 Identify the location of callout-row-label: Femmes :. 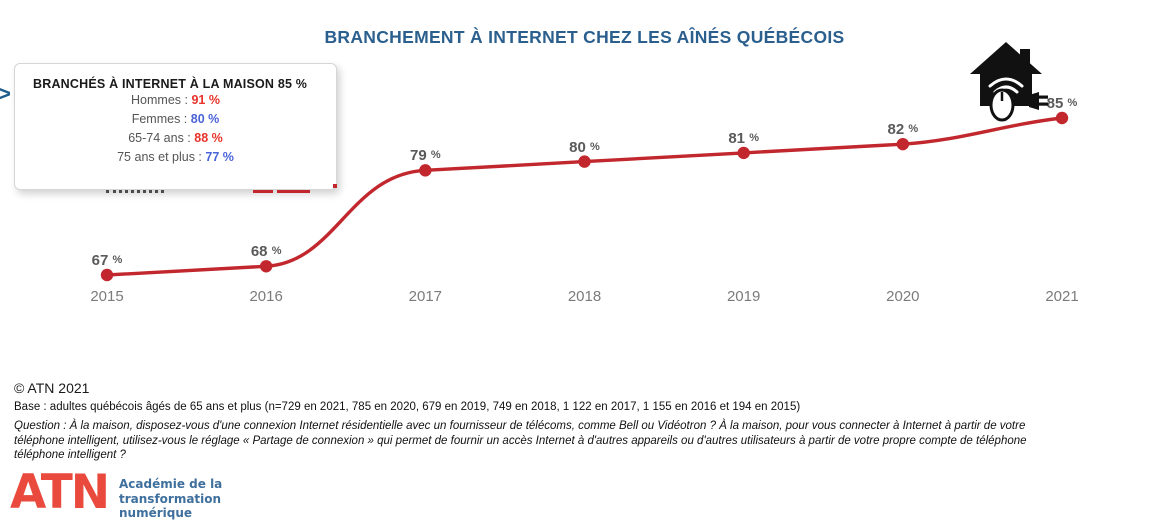
(161, 119).